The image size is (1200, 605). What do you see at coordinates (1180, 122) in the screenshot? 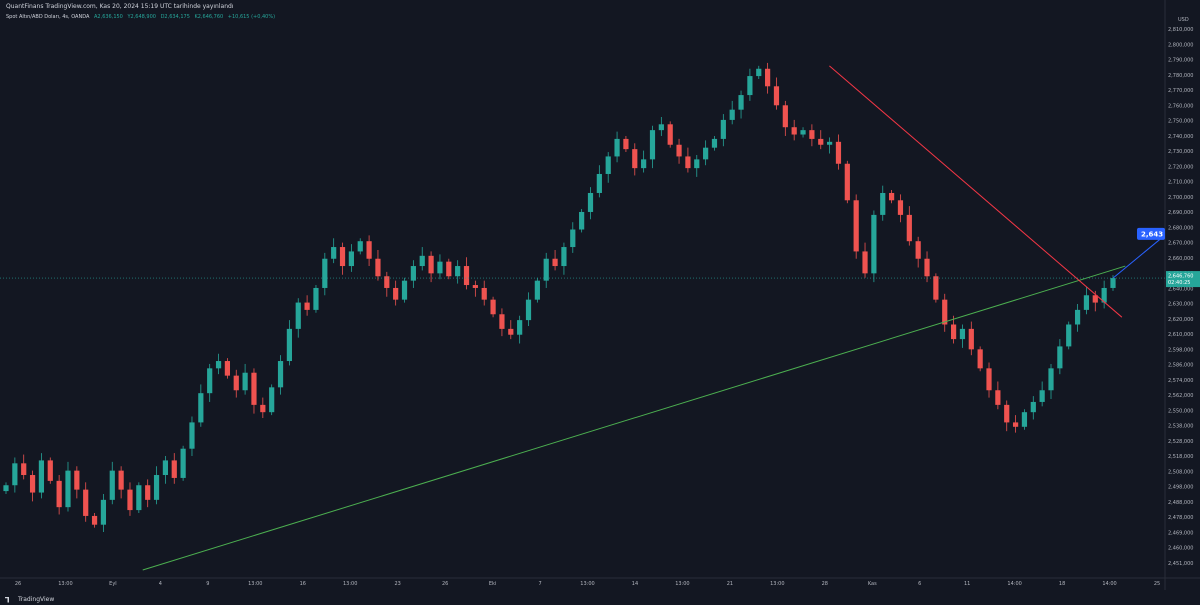
I see `price-tick-label: 2,750,000` at bounding box center [1180, 122].